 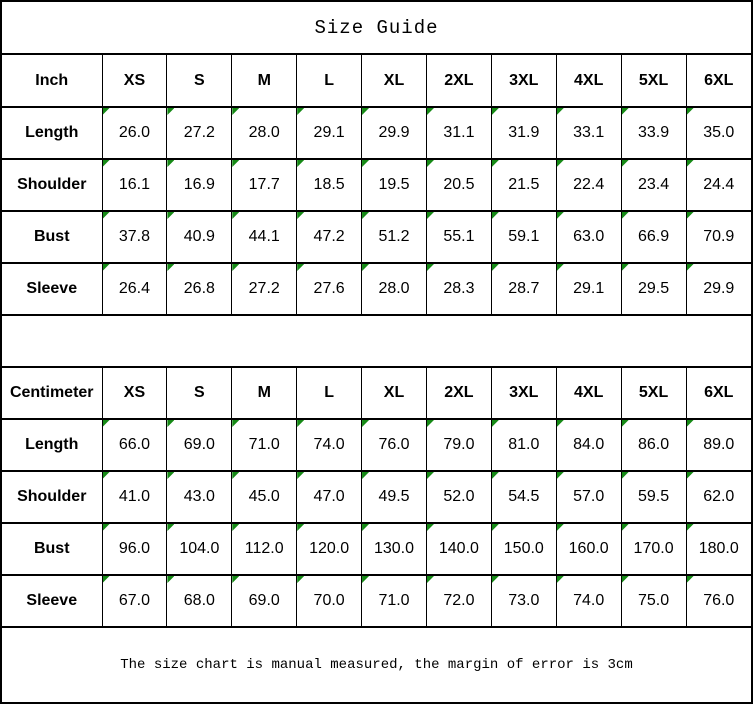 I want to click on measurement-value-cell: 96.0, so click(x=134, y=549).